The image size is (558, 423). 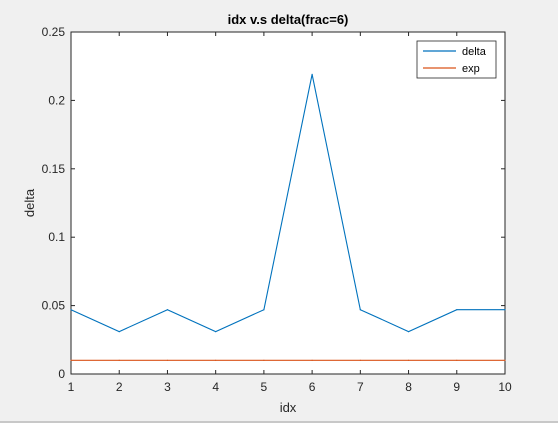 I want to click on y-tick-label: 0.05, so click(x=54, y=306).